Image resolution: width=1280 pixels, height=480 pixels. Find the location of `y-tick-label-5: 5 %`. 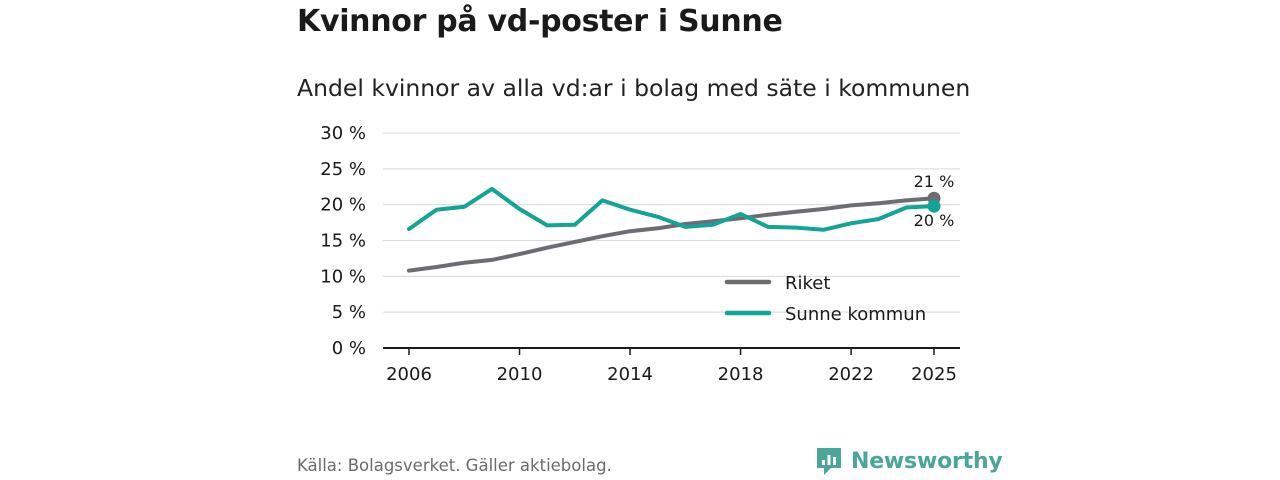

y-tick-label-5: 5 % is located at coordinates (349, 312).